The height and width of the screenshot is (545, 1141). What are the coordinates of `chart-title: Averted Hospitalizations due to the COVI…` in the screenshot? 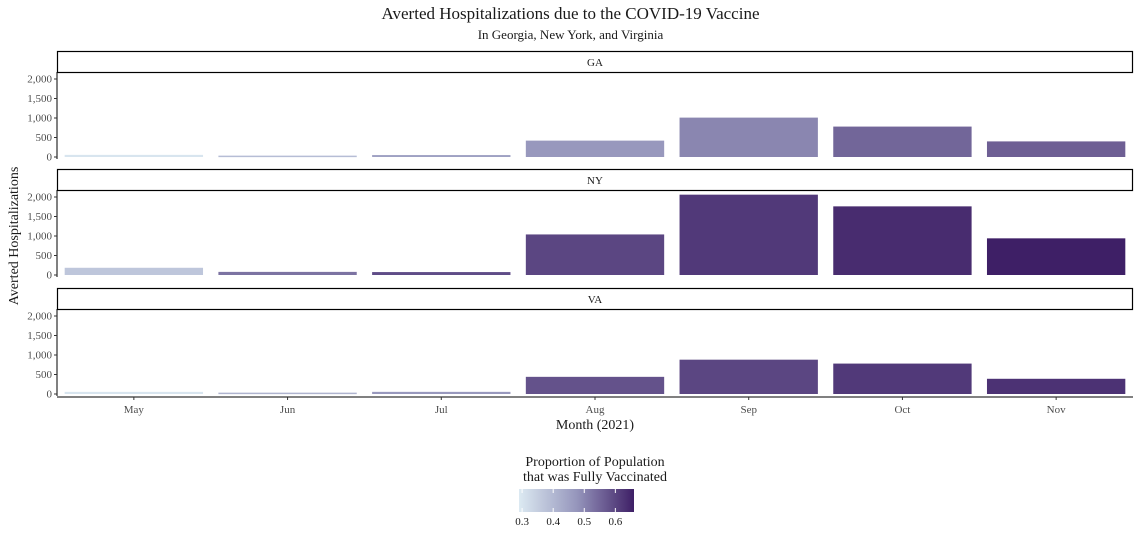 It's located at (570, 13).